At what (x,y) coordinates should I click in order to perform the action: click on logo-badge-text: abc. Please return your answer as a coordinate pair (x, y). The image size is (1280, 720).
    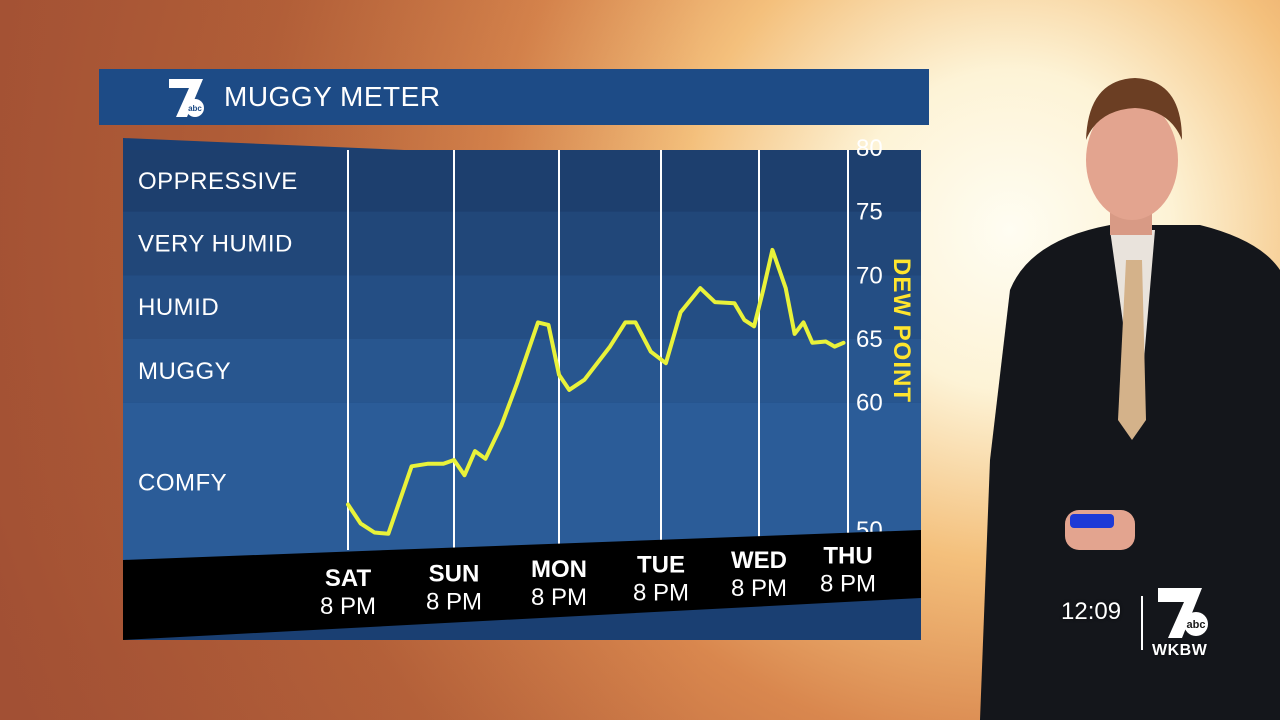
    Looking at the image, I should click on (195, 108).